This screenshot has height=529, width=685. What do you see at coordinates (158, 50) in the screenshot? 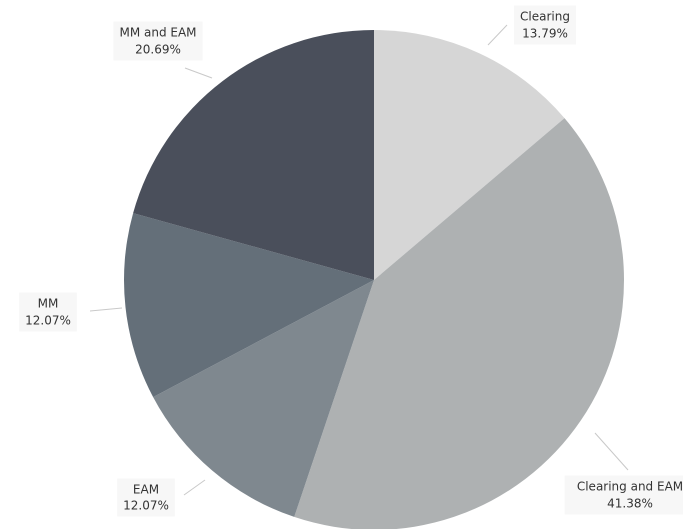
I see `slice-label-percent-mm-and-eam: 20.69%` at bounding box center [158, 50].